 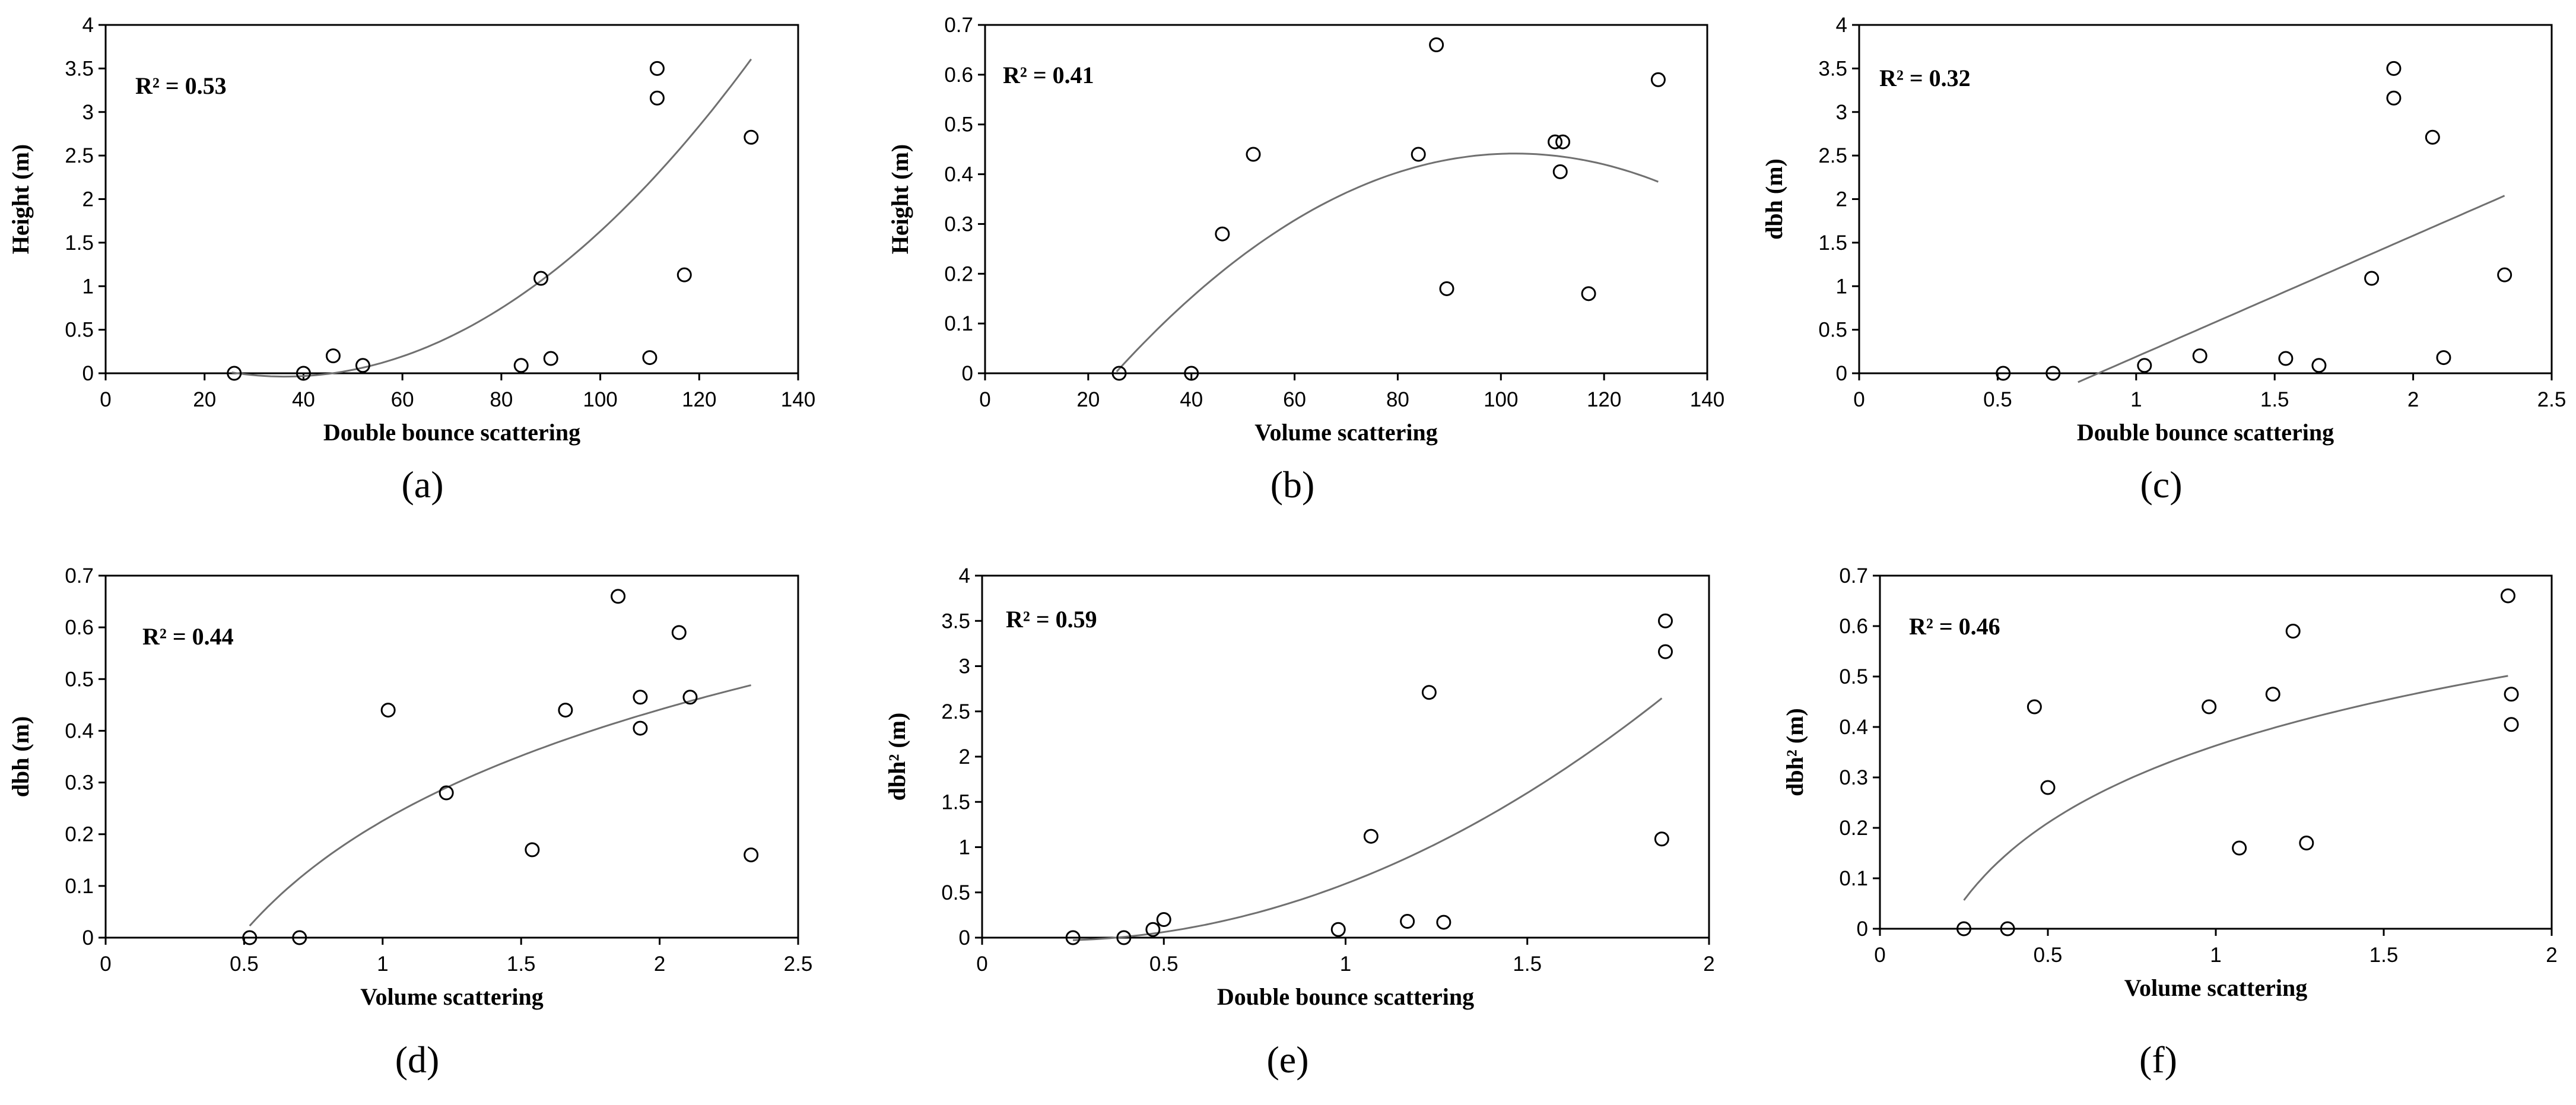 What do you see at coordinates (1051, 619) in the screenshot?
I see `r-squared-annotation: R² = 0.59` at bounding box center [1051, 619].